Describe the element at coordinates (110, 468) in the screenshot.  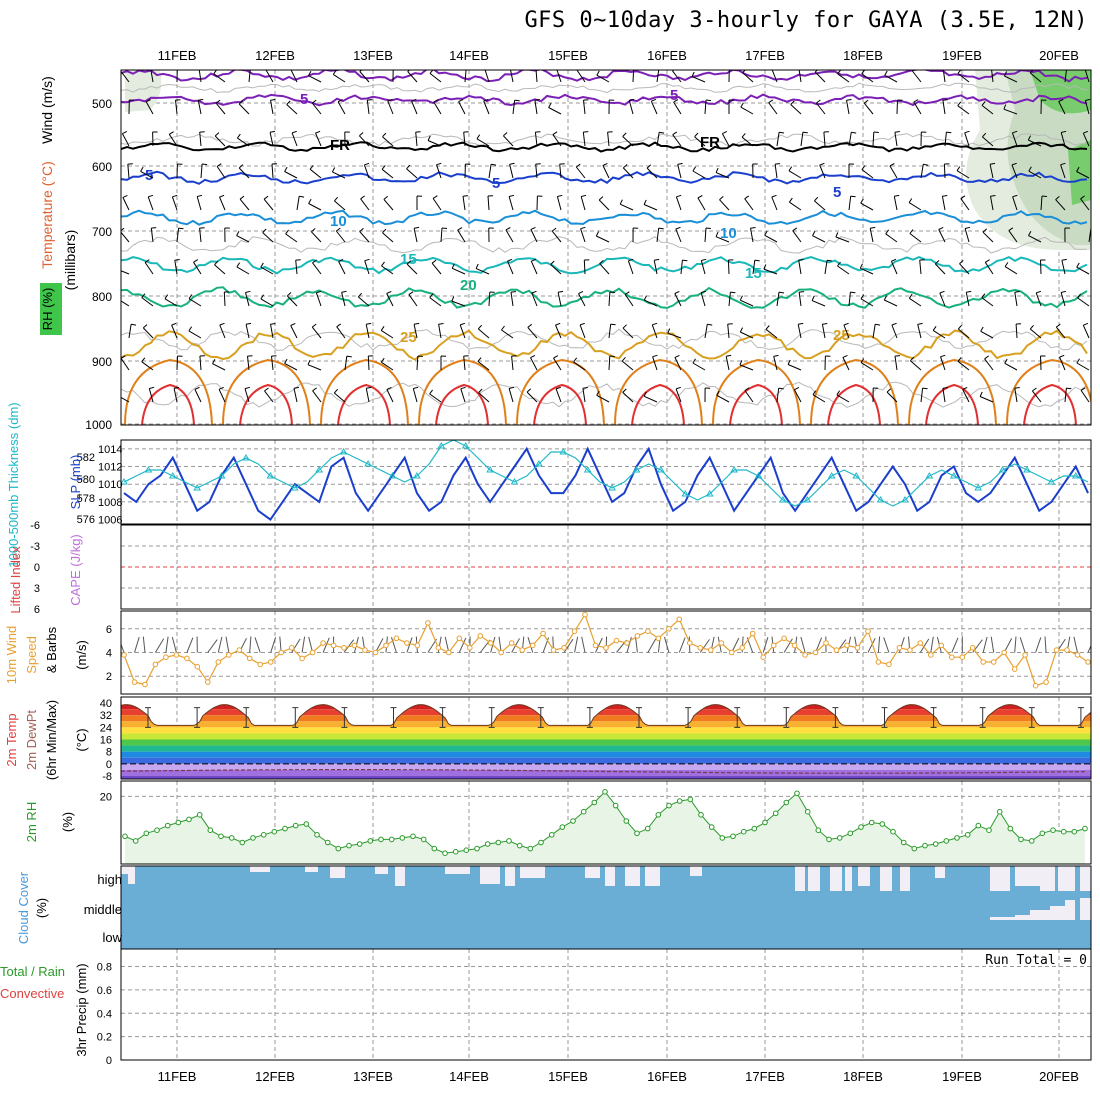
I see `slp-tick: 1012` at that location.